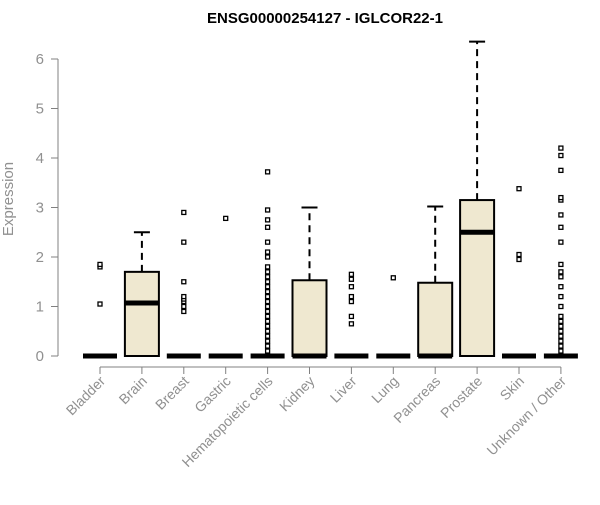 The height and width of the screenshot is (505, 600). What do you see at coordinates (40, 59) in the screenshot?
I see `y-tick-label: 6` at bounding box center [40, 59].